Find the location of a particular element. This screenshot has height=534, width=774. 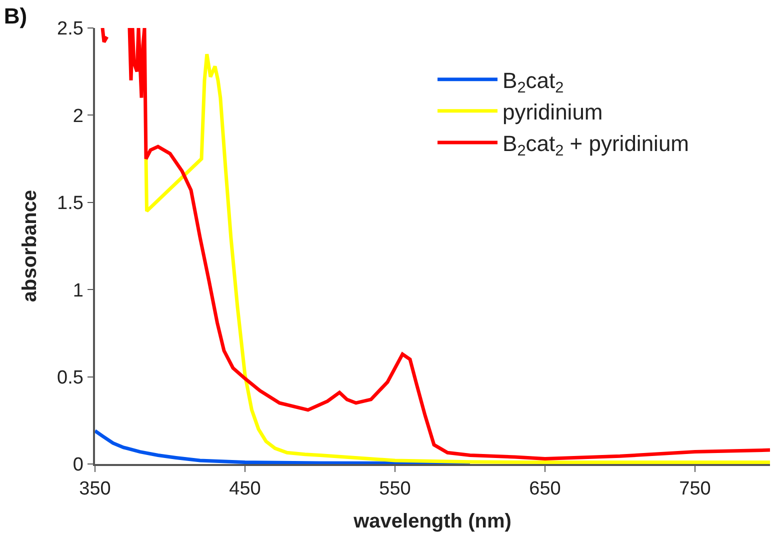

legend-label: B$_{2}$cat$_{2}$ is located at coordinates (533, 82).